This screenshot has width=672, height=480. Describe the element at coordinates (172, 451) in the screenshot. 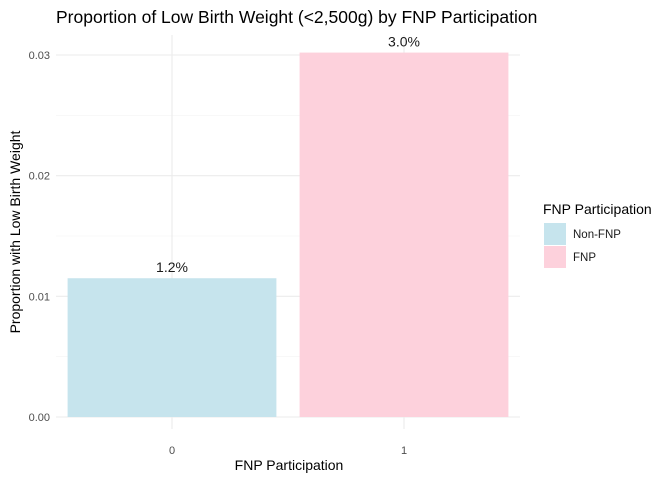

I see `x-tick-label: 0` at that location.